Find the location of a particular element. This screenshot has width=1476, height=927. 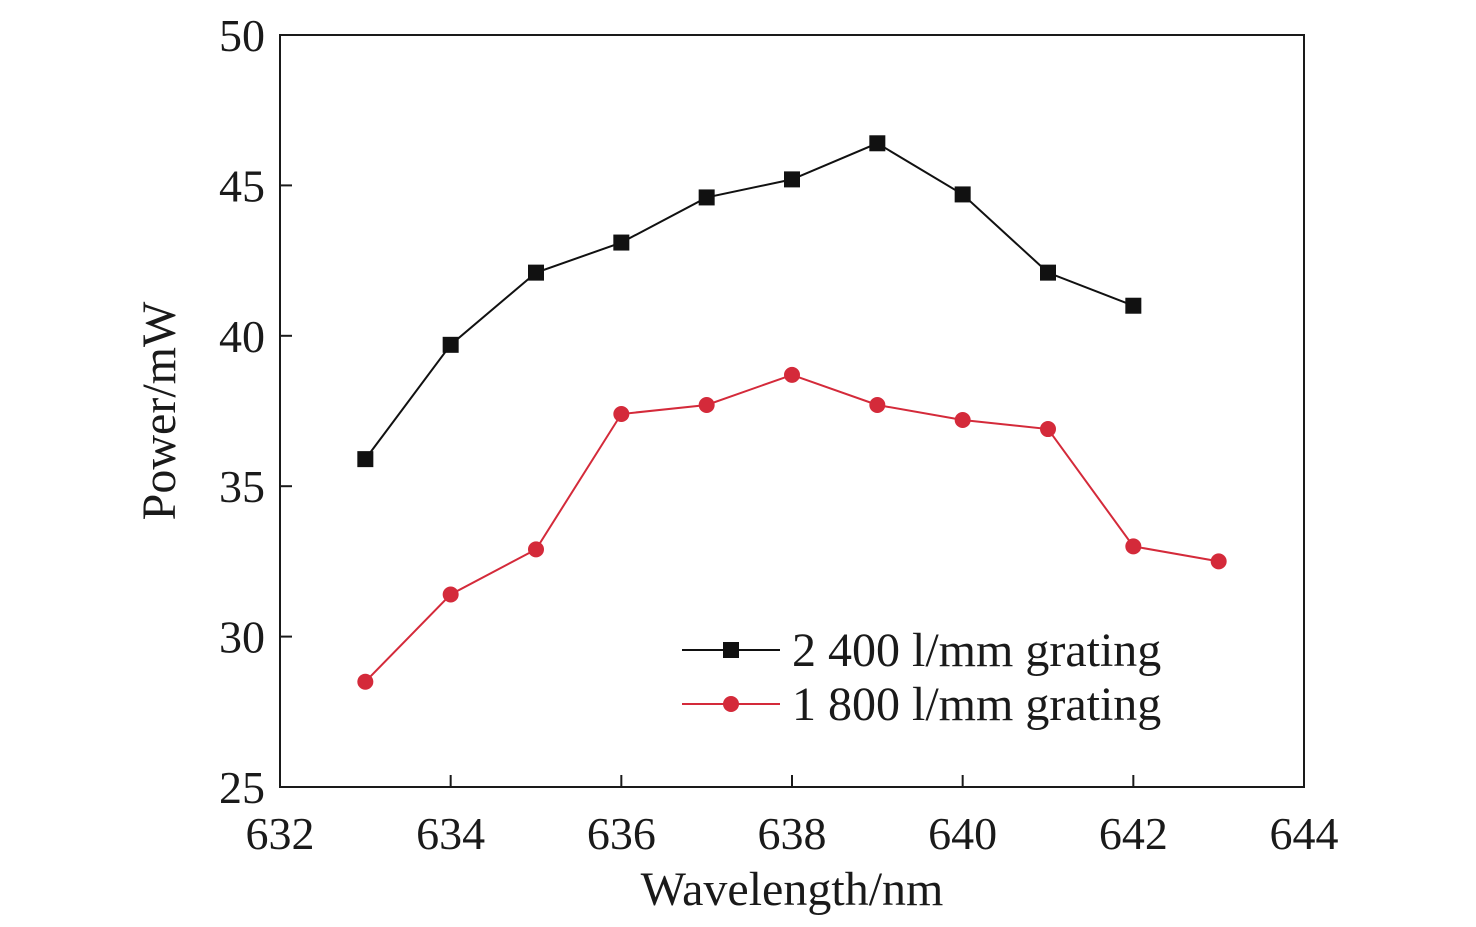

x-tick-label: 642 is located at coordinates (1133, 833).